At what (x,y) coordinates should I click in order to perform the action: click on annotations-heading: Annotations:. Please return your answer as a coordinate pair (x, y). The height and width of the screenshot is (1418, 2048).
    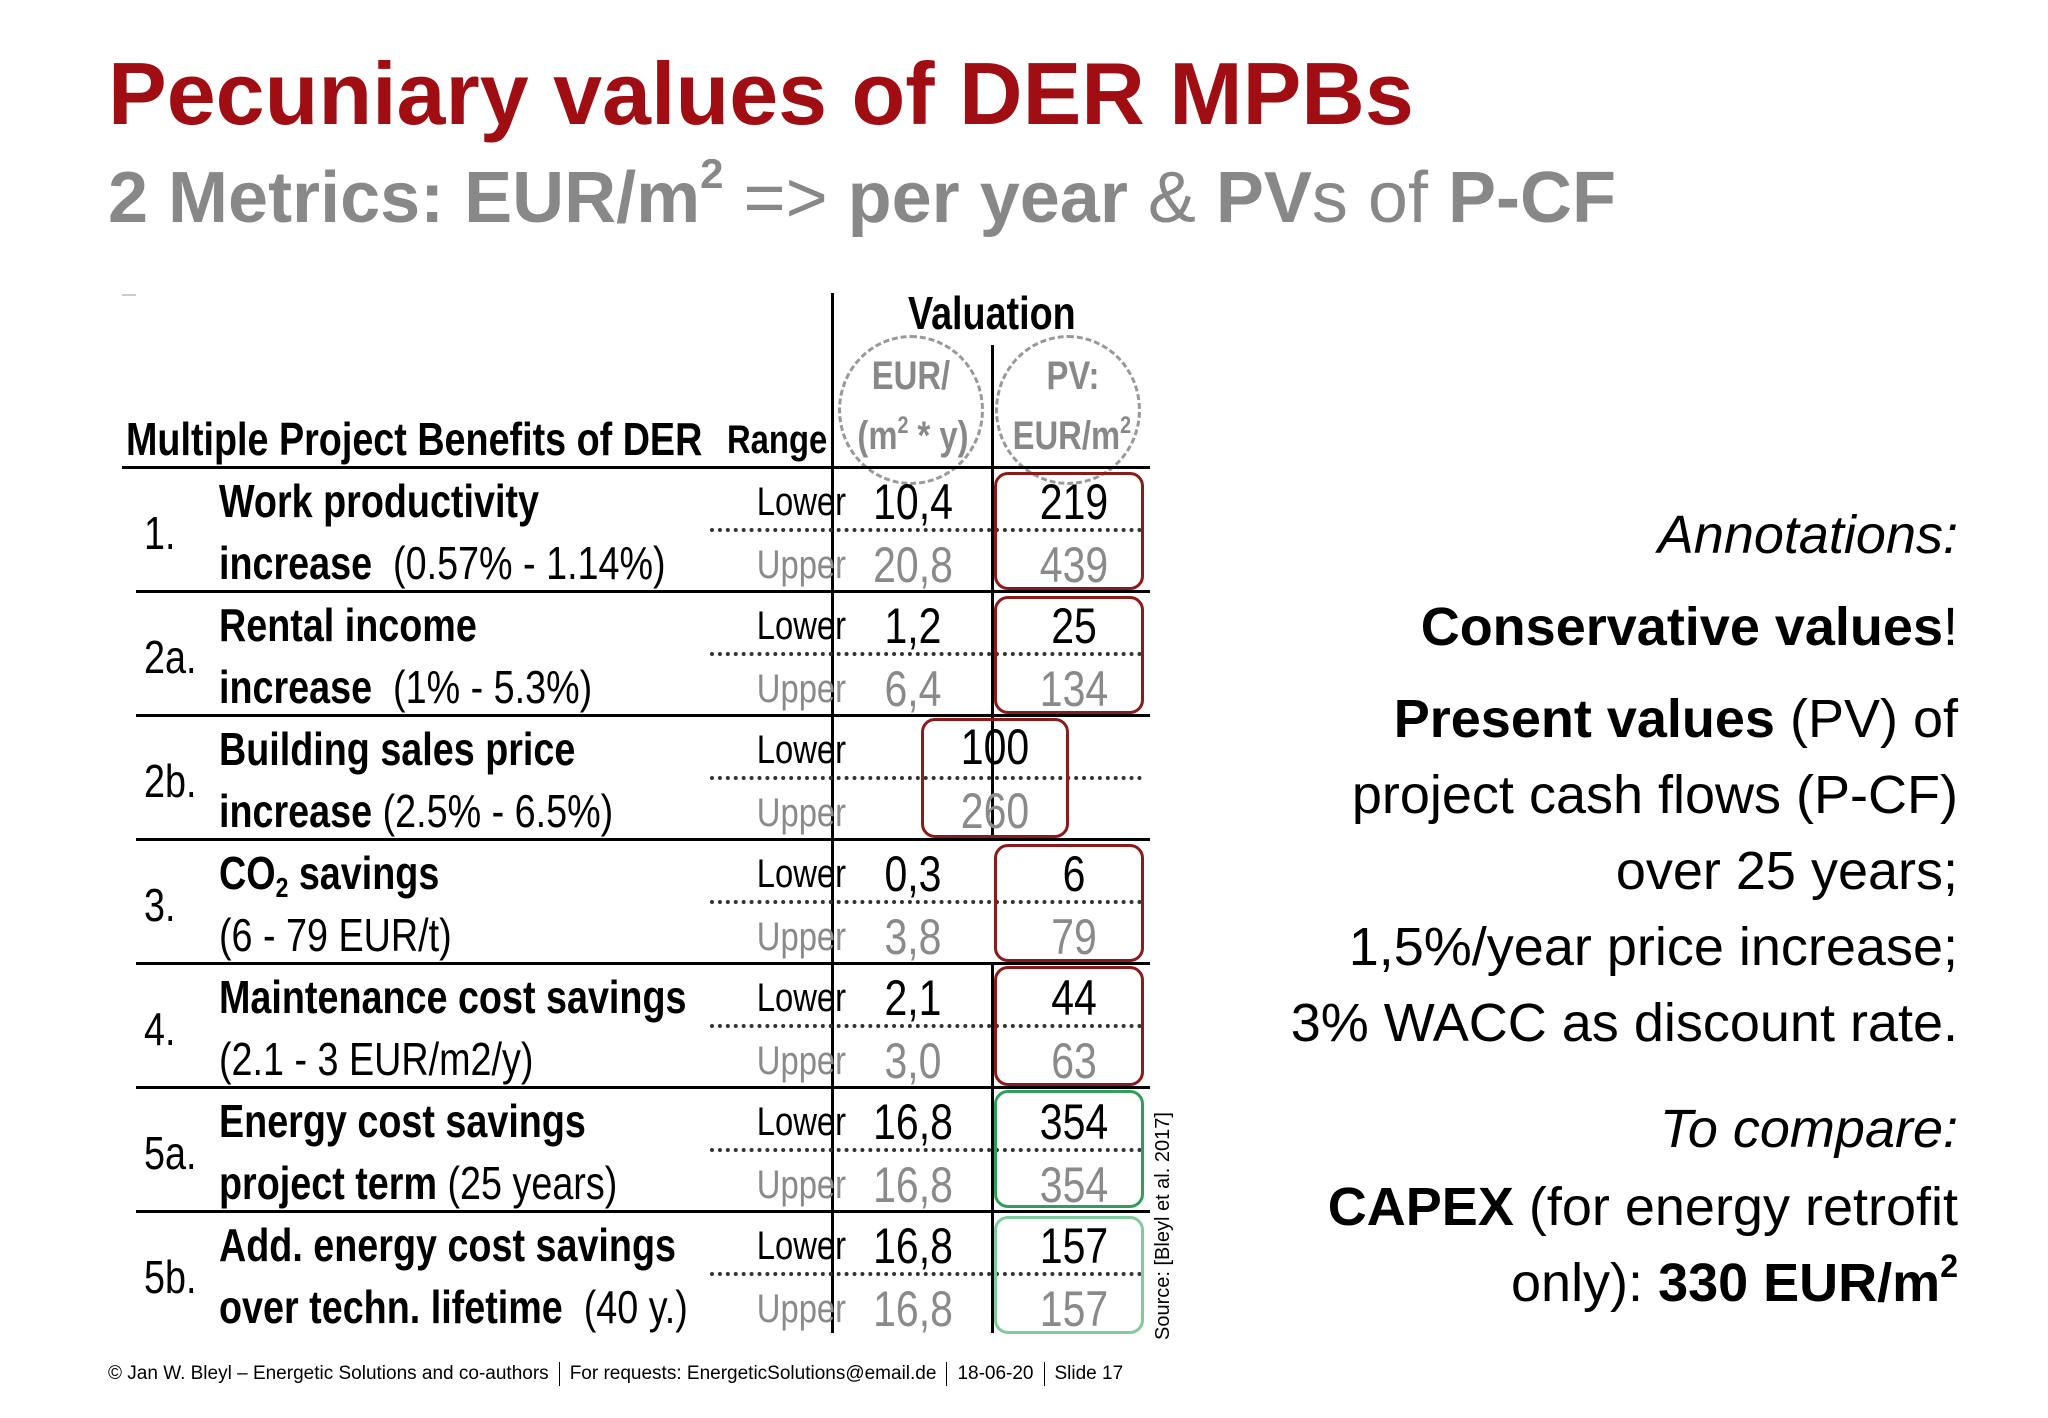
    Looking at the image, I should click on (1807, 535).